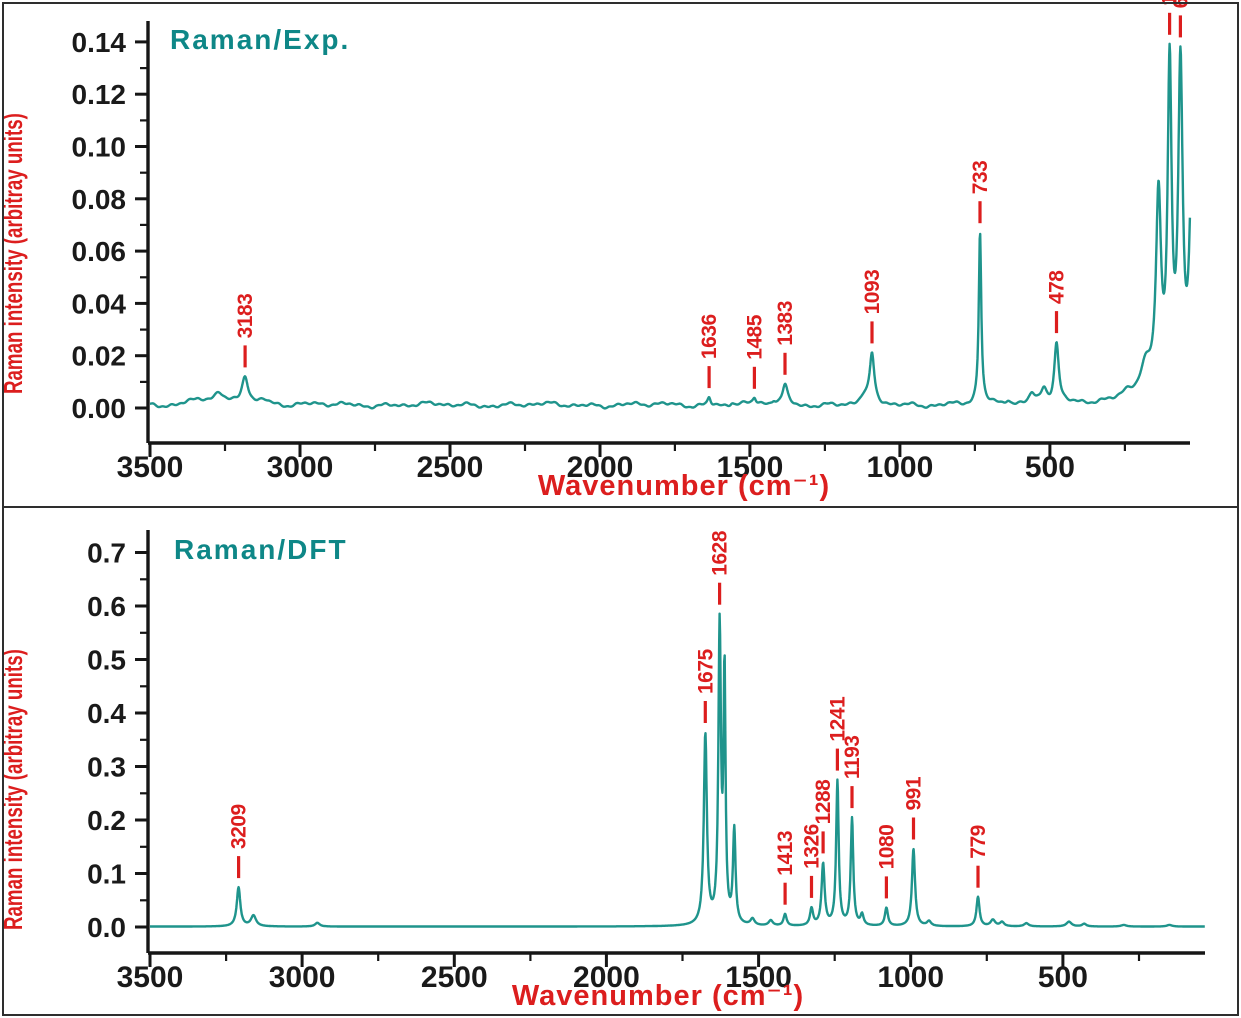 This screenshot has width=1241, height=1018. I want to click on dft-panel-title: Raman/DFT, so click(261, 549).